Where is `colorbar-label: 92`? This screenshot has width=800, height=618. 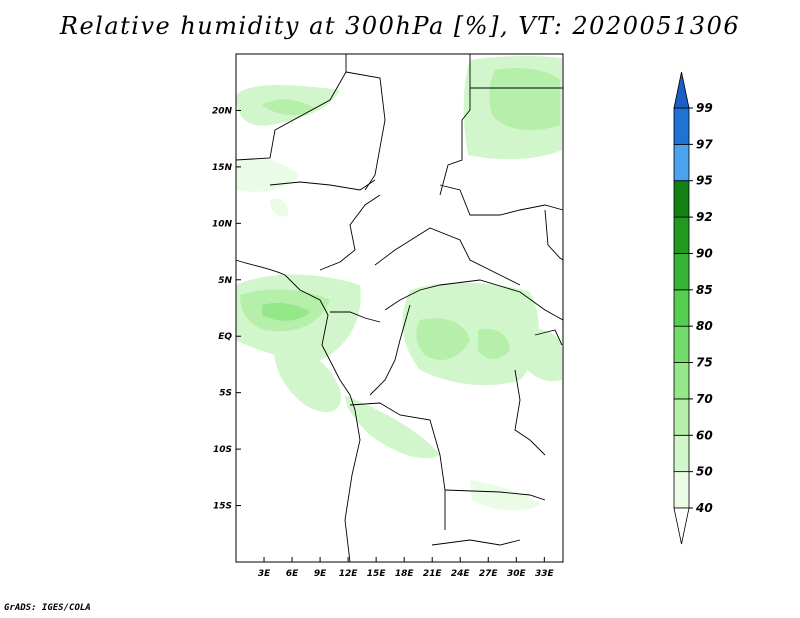 colorbar-label: 92 is located at coordinates (704, 217).